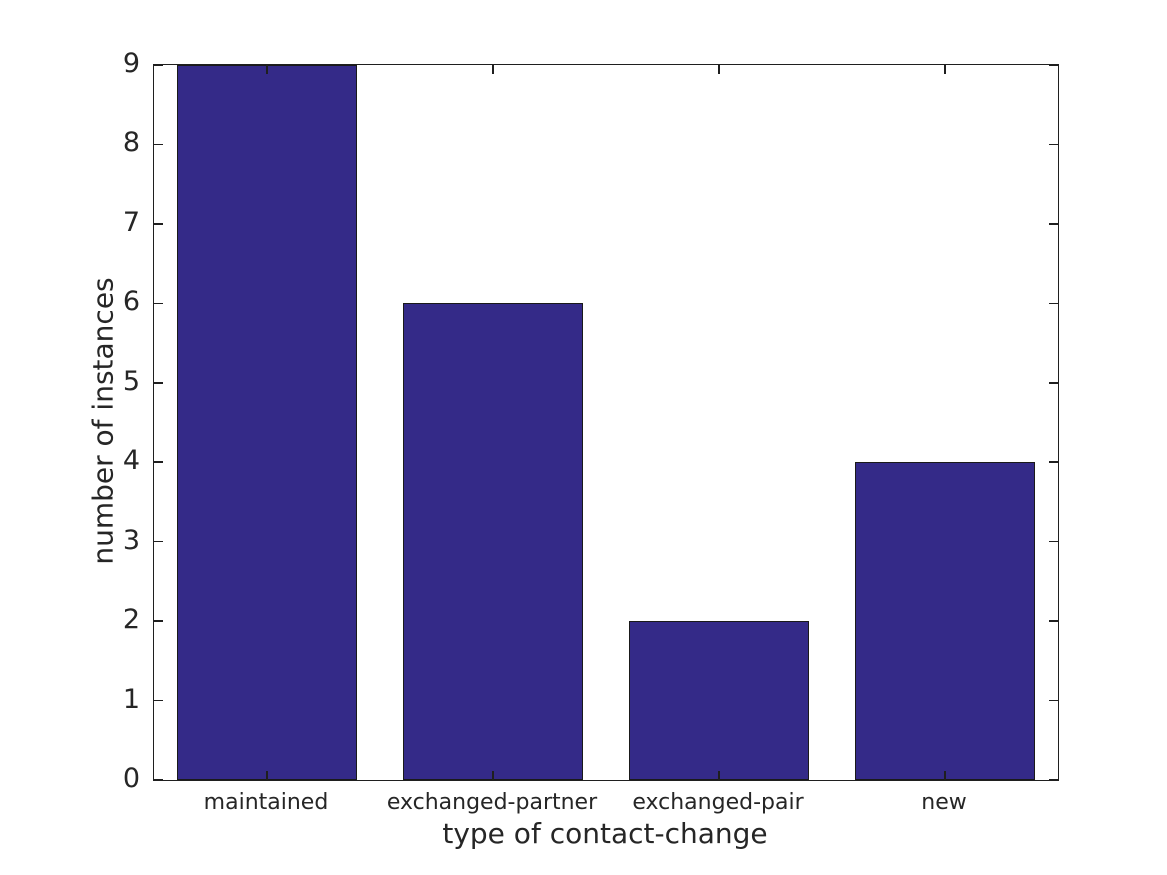  I want to click on x-axis-label: type of contact-change, so click(605, 833).